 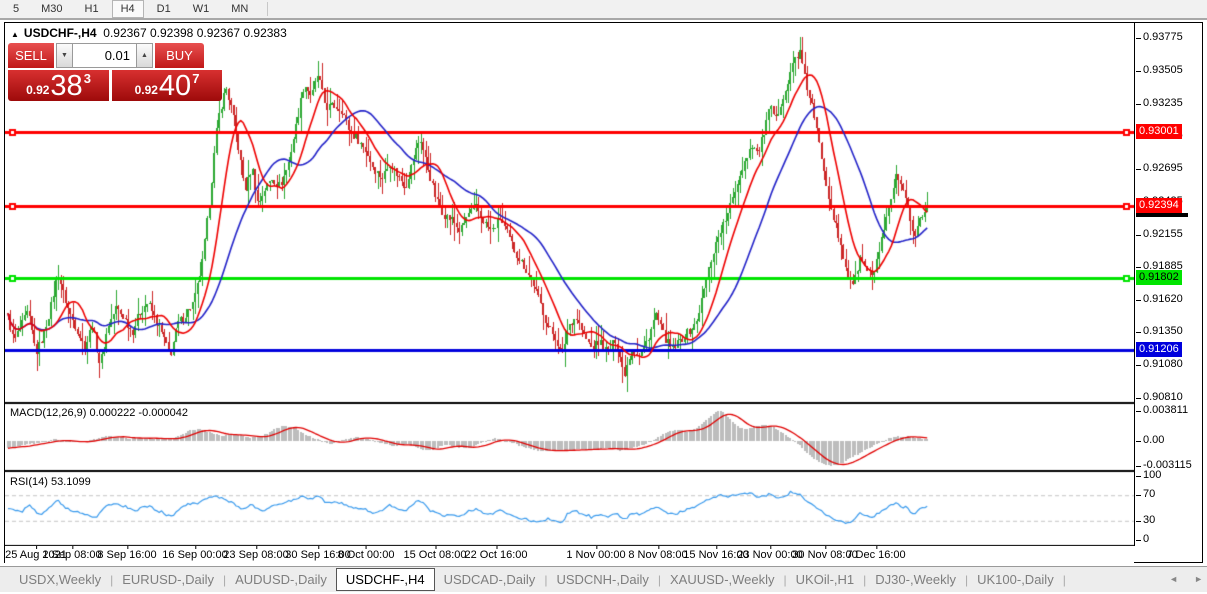 What do you see at coordinates (1159, 233) in the screenshot?
I see `price-tick: 0.92155` at bounding box center [1159, 233].